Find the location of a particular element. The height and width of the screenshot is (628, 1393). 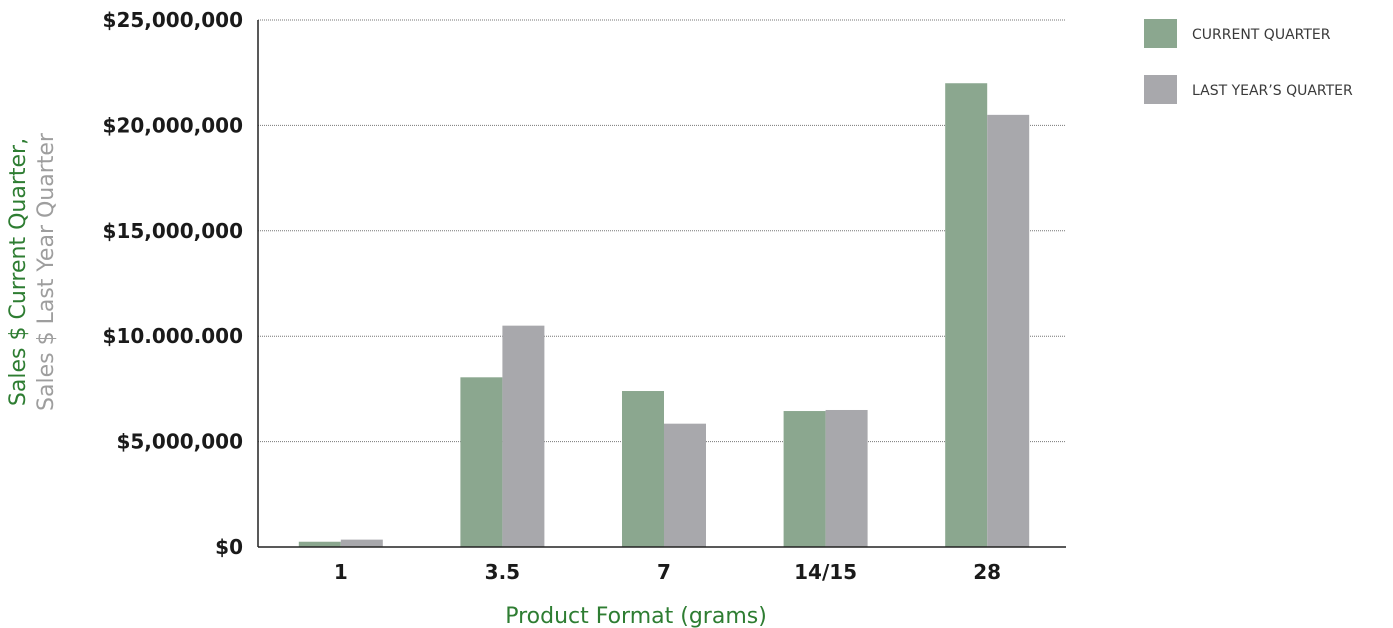

x-tick-labels: 1 3.5 7 14/15 28 is located at coordinates (667, 572).